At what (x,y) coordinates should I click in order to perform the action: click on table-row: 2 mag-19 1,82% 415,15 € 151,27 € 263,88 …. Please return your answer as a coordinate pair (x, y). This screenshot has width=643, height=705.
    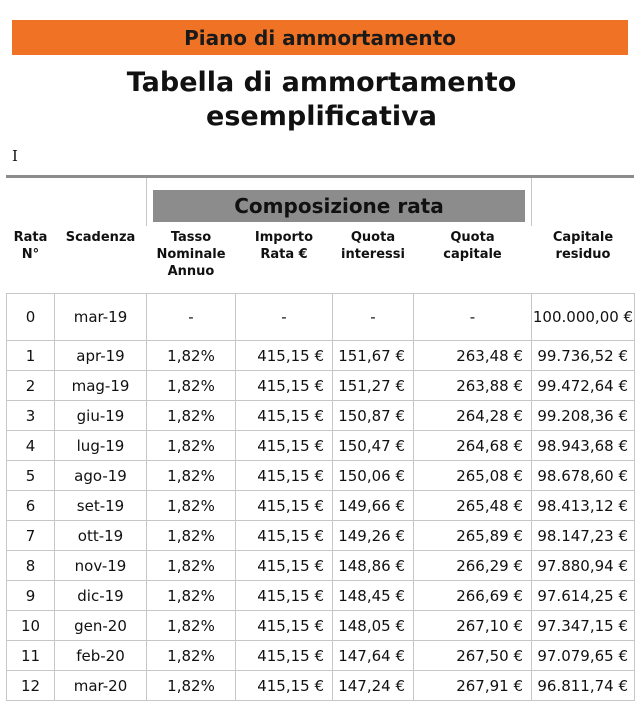
    Looking at the image, I should click on (320, 385).